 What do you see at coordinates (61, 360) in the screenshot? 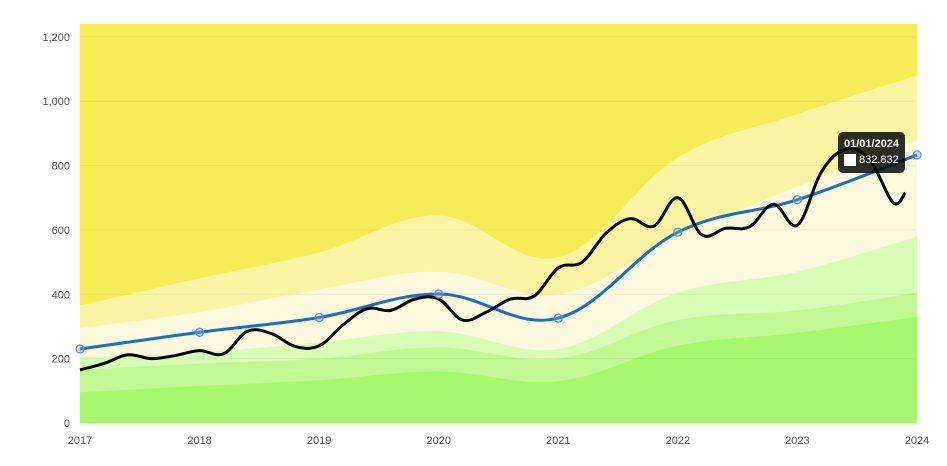
I see `y-tick-label: 200` at bounding box center [61, 360].